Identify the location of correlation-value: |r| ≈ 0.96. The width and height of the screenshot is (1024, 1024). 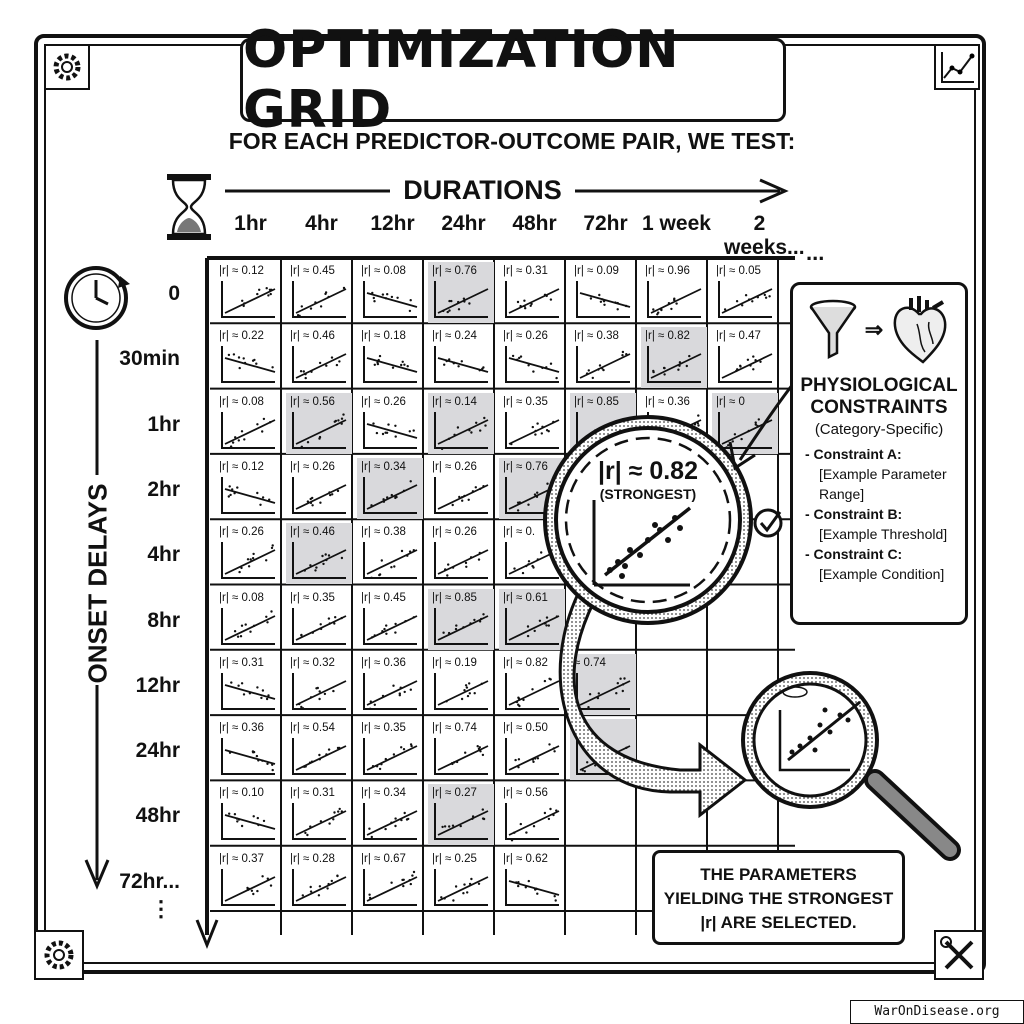
(667, 271).